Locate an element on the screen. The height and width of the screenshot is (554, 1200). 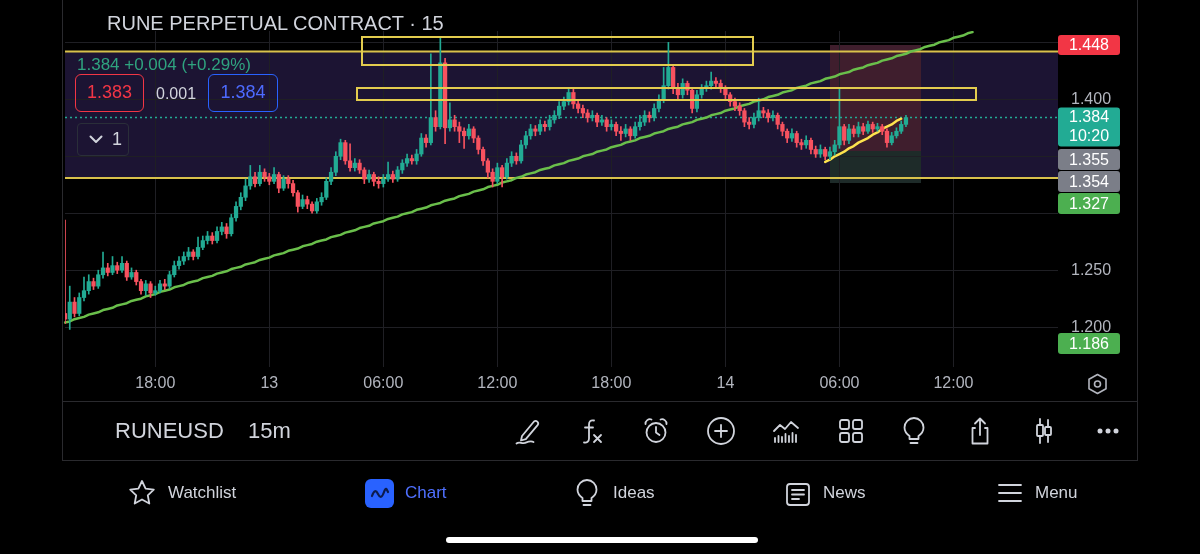
text: Menu is located at coordinates (1056, 493).